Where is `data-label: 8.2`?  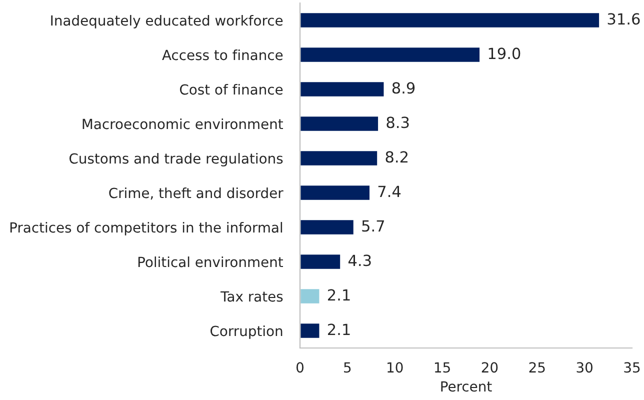 data-label: 8.2 is located at coordinates (397, 157).